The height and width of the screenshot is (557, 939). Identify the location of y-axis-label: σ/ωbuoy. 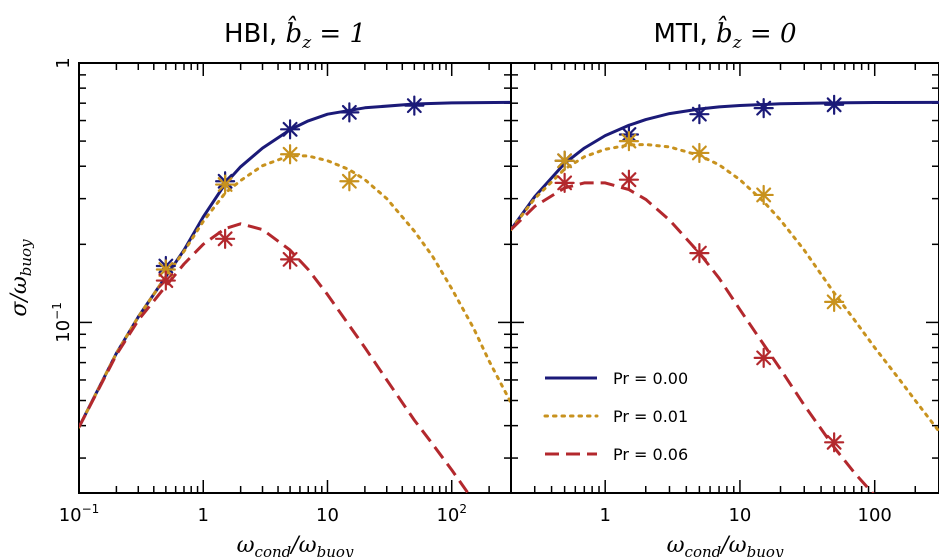
(21, 278).